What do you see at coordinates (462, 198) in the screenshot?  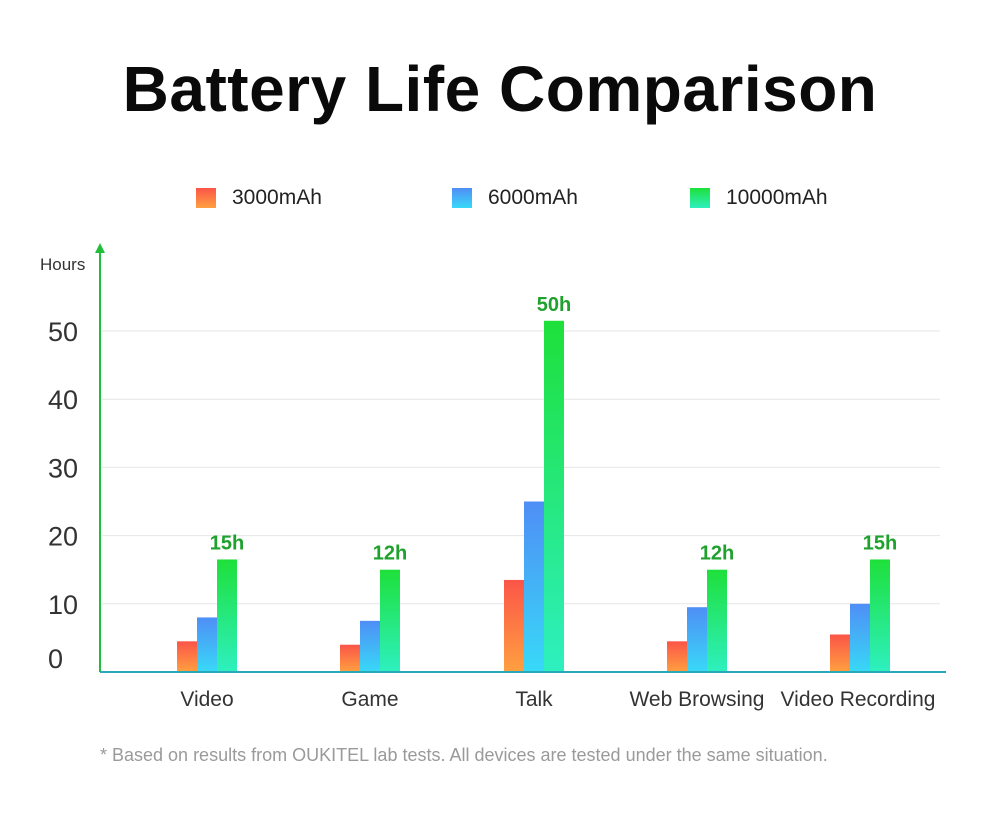 I see `legend-swatch-6000mah` at bounding box center [462, 198].